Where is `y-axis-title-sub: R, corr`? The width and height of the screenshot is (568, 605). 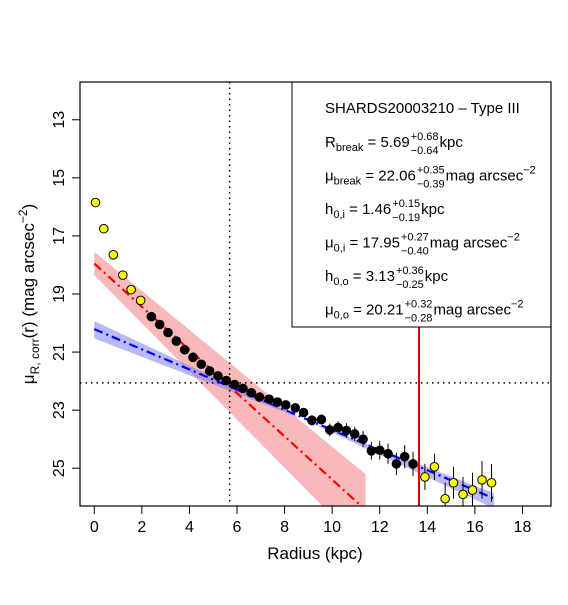
y-axis-title-sub: R, corr is located at coordinates (35, 356).